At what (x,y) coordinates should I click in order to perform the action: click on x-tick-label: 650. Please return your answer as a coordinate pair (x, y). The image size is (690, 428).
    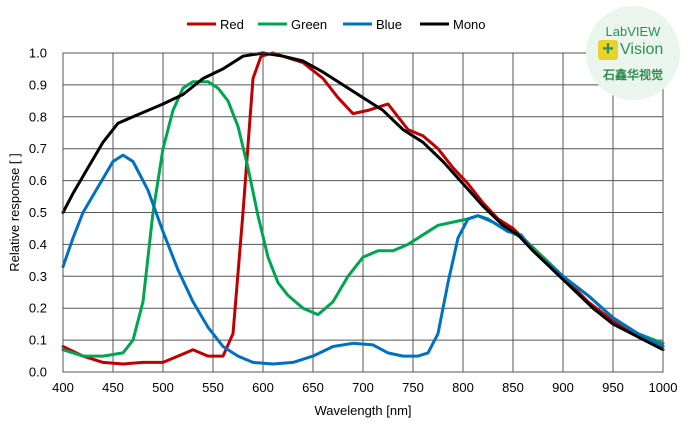
    Looking at the image, I should click on (313, 387).